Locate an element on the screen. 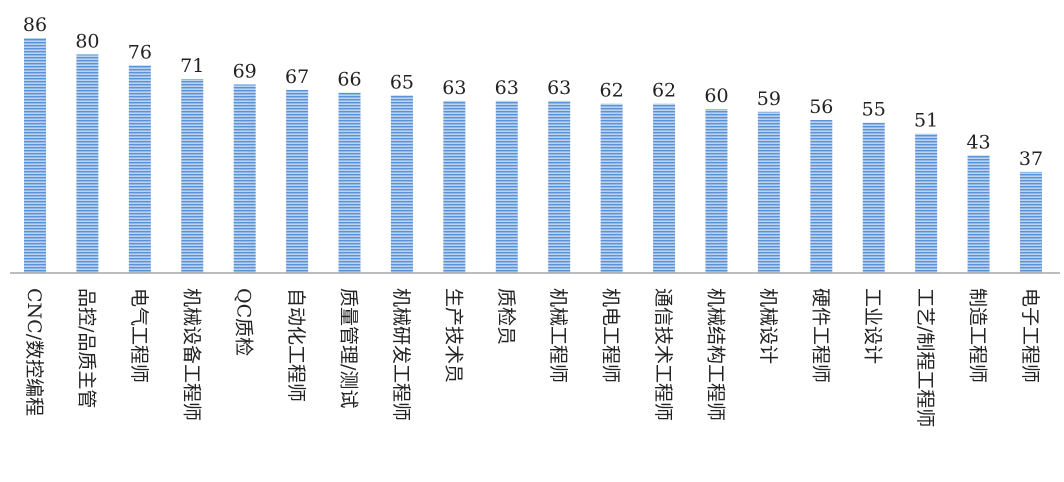 This screenshot has height=482, width=1064. bar-value-label: 56 is located at coordinates (821, 107).